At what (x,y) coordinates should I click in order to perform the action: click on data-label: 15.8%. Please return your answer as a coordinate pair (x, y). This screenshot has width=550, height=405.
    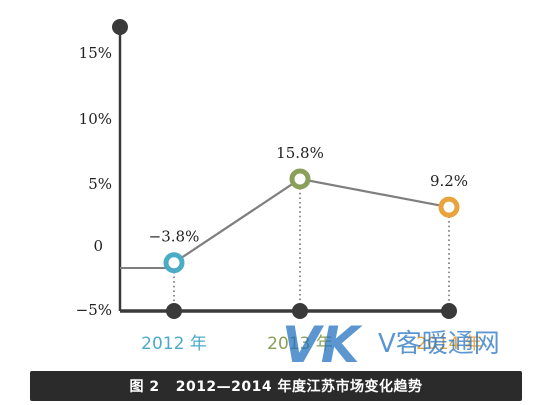
    Looking at the image, I should click on (300, 153).